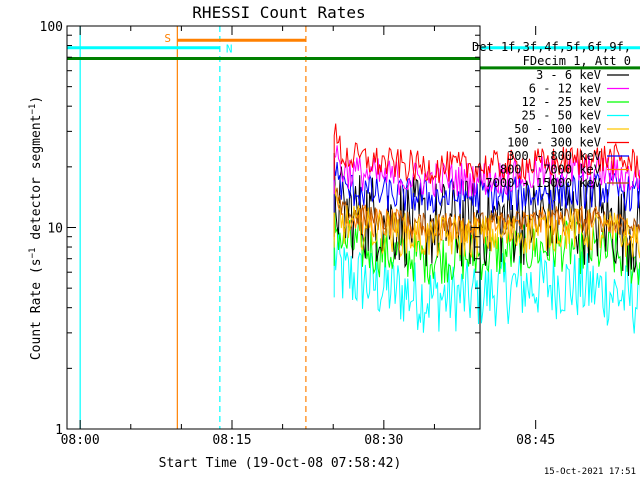 This screenshot has height=480, width=640. What do you see at coordinates (554, 143) in the screenshot?
I see `legend-label: 100 - 300 keV` at bounding box center [554, 143].